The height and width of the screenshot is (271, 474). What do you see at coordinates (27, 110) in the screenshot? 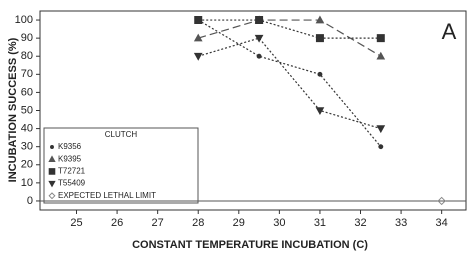
I see `y-tick-label: 50` at bounding box center [27, 110].